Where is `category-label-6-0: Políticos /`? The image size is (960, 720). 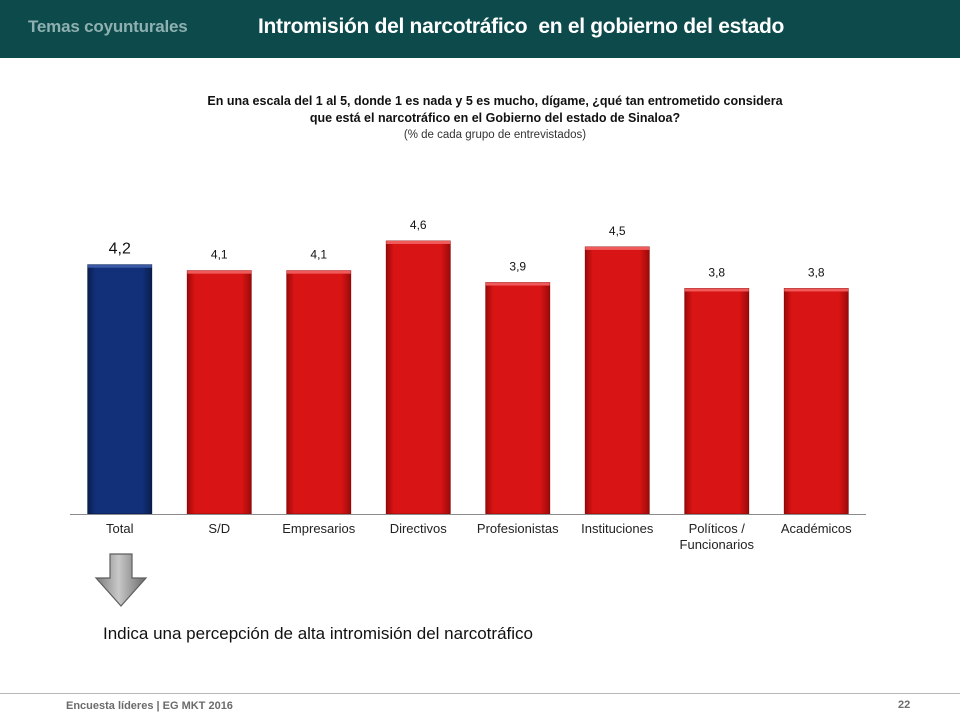
category-label-6-0: Políticos / is located at coordinates (717, 528).